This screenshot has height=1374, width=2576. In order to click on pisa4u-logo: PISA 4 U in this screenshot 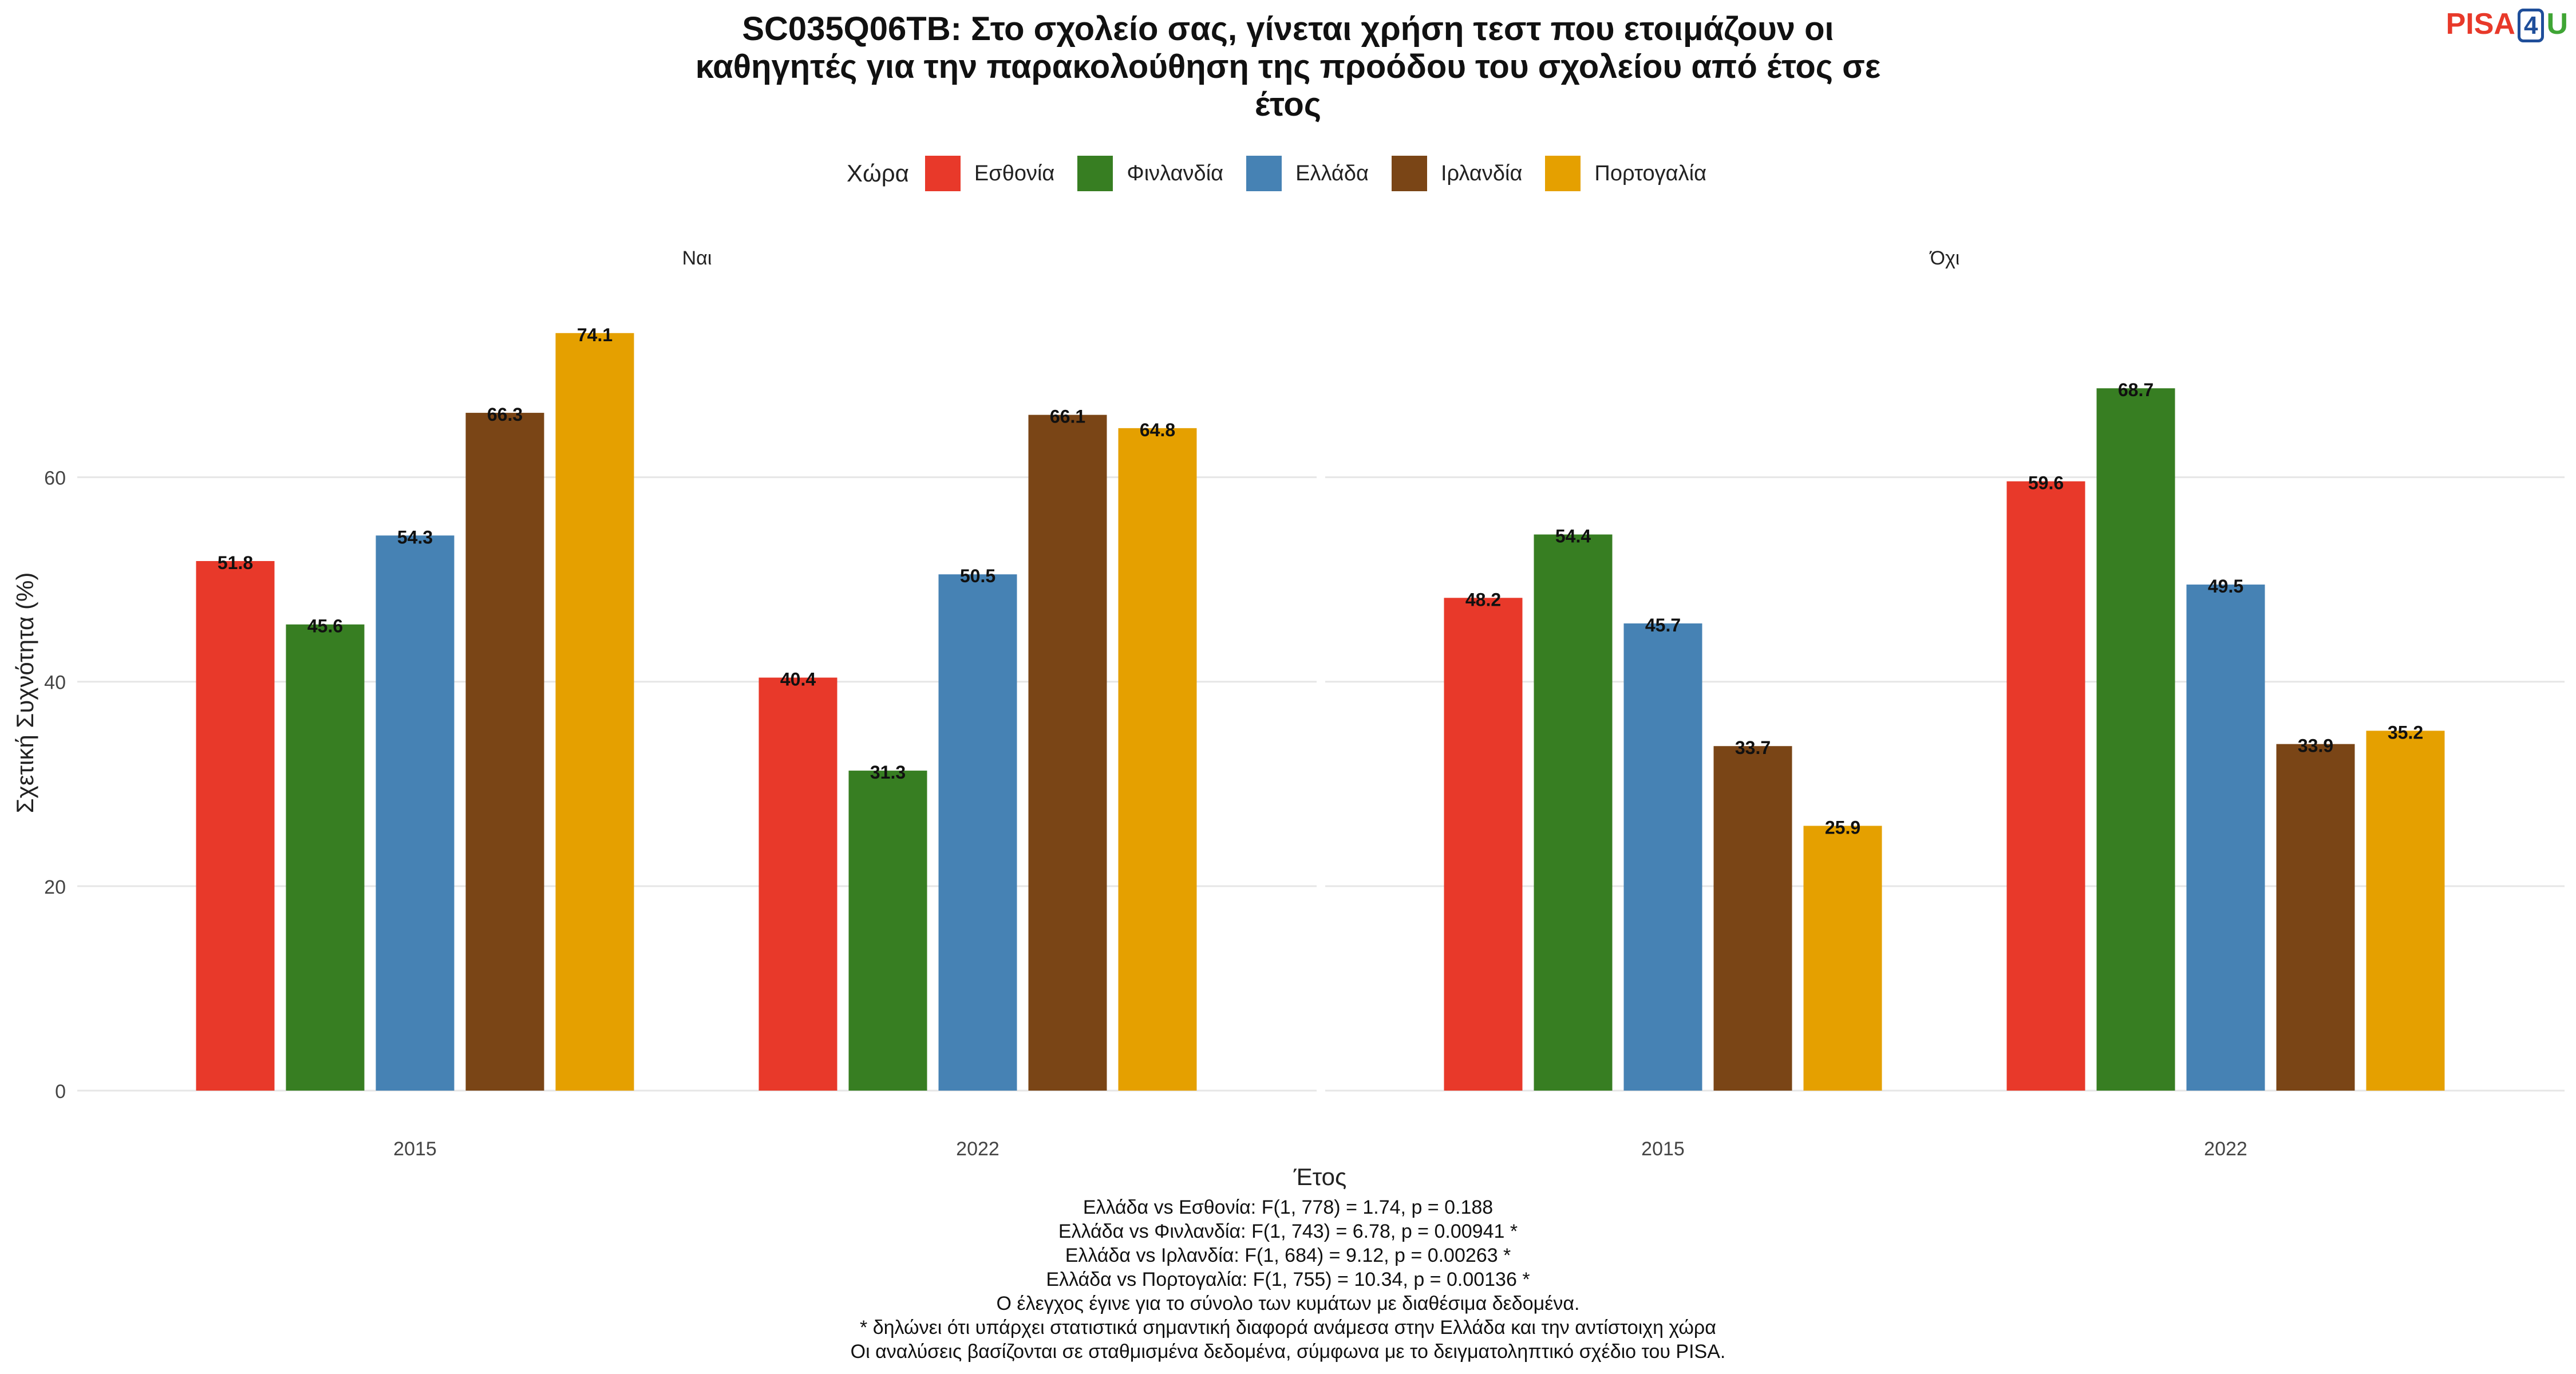, I will do `click(2507, 25)`.